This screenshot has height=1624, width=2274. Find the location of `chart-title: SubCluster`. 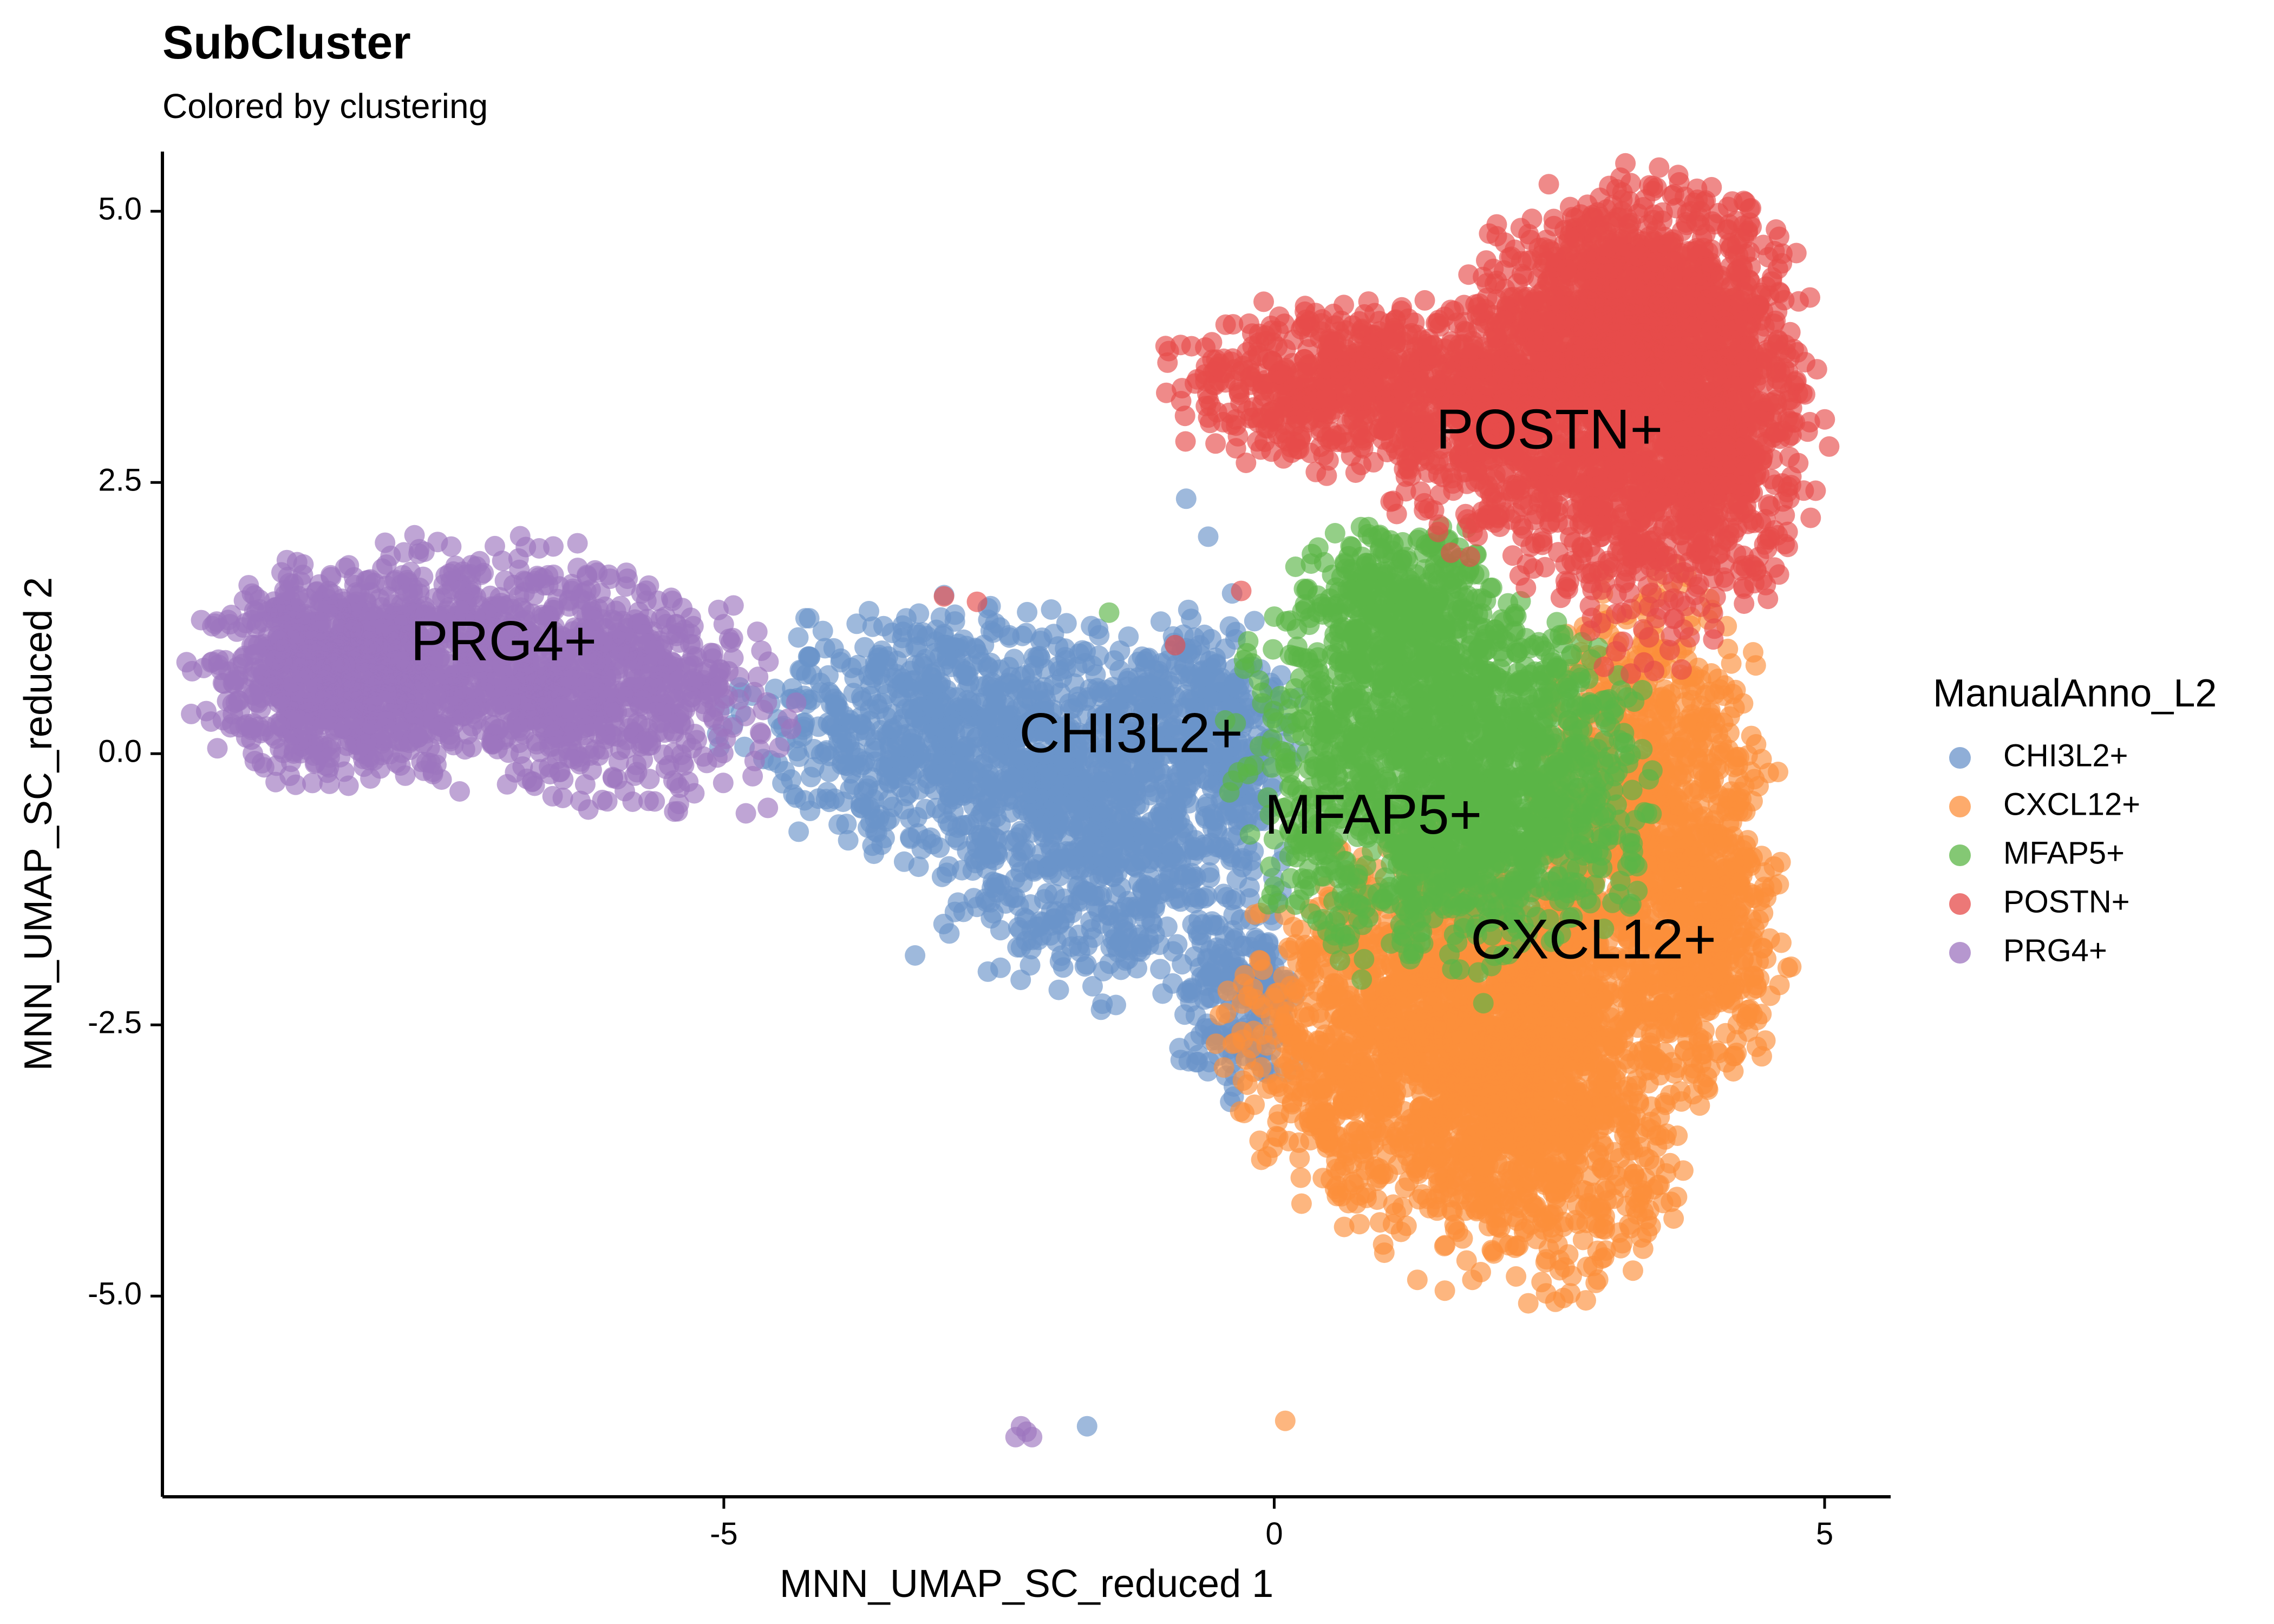

chart-title: SubCluster is located at coordinates (286, 43).